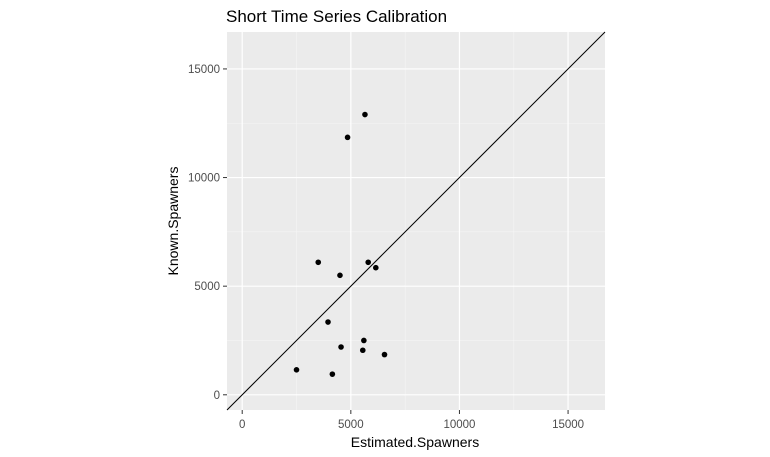 This screenshot has height=457, width=770. Describe the element at coordinates (459, 425) in the screenshot. I see `x-tick-label: 10000` at that location.